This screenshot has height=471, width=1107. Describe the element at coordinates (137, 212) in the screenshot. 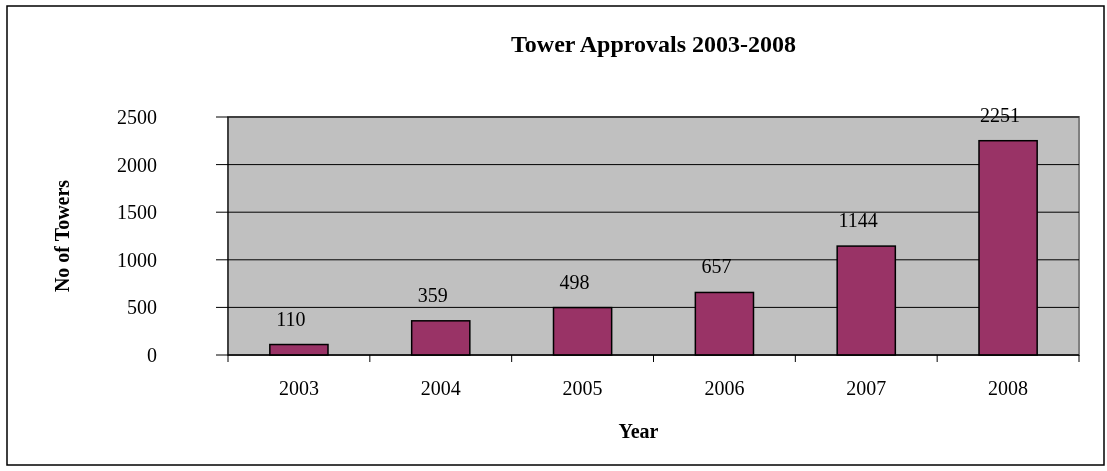

I see `y-tick-label: 1500` at that location.